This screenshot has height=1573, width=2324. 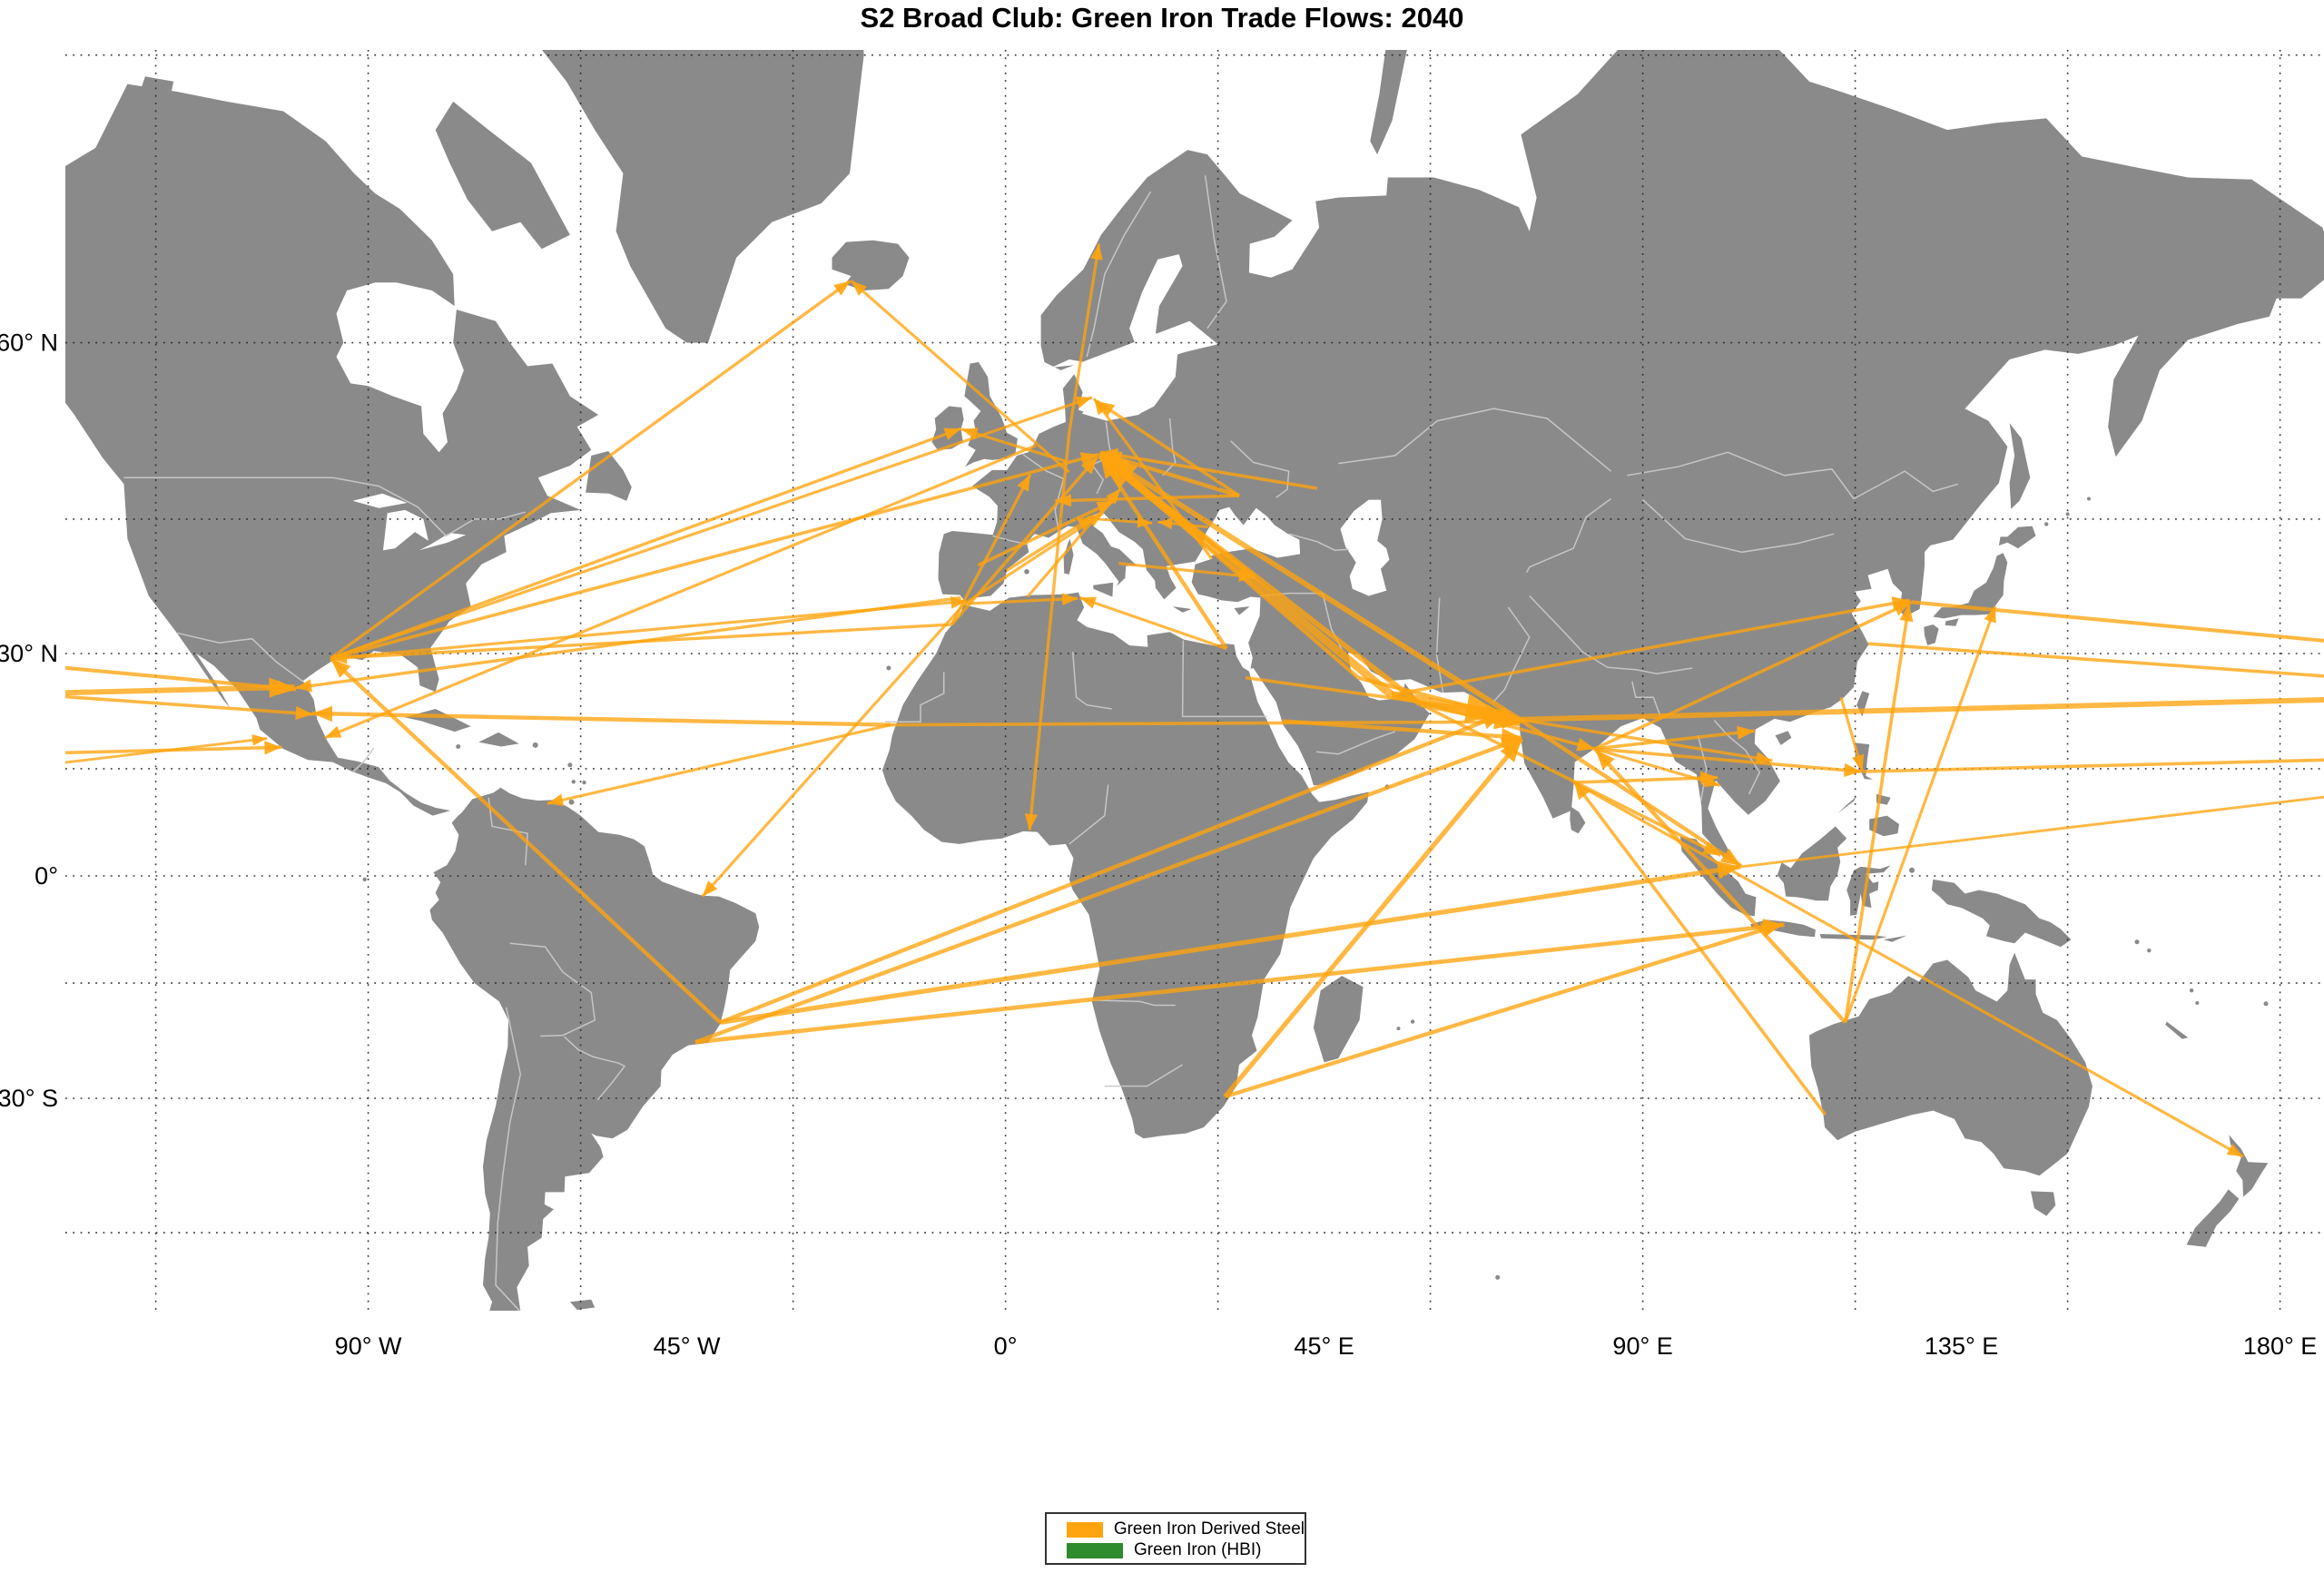 I want to click on lon-tick-label: 45° W, so click(x=687, y=1346).